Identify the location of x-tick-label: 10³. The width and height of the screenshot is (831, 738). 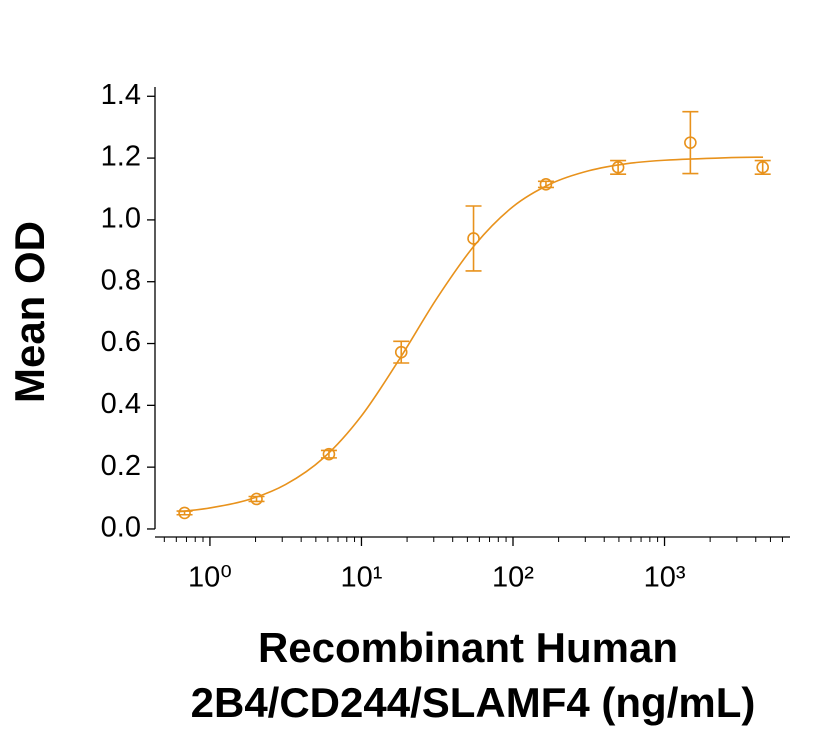
(665, 578).